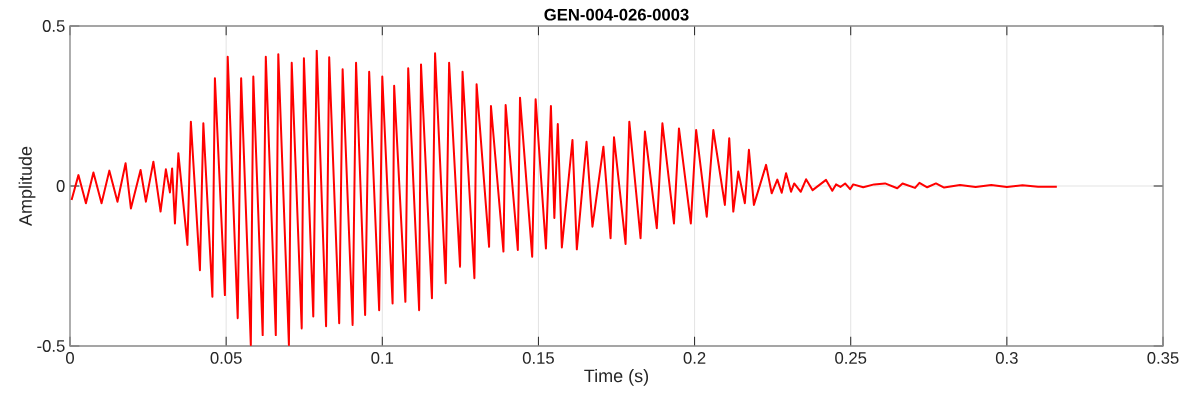 The image size is (1182, 404). I want to click on y-tick-label: 0, so click(60, 186).